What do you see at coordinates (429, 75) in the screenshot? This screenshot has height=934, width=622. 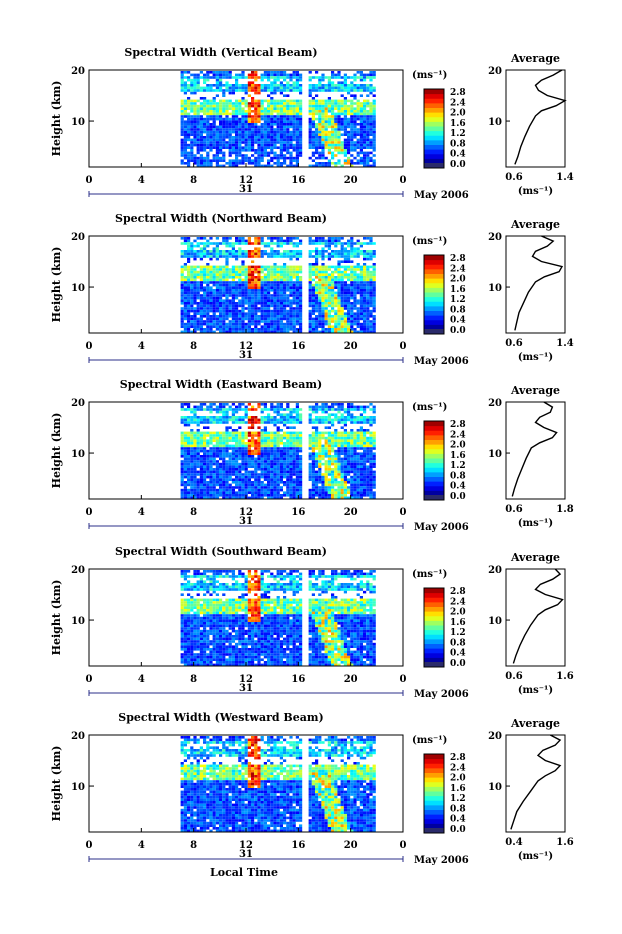 I see `colorbar-unit-label: (ms⁻¹)` at bounding box center [429, 75].